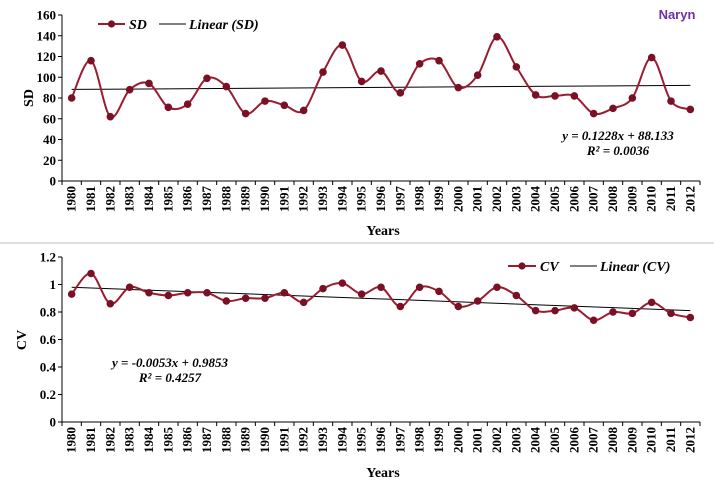 This screenshot has height=491, width=714. I want to click on cv-trend-line, so click(381, 299).